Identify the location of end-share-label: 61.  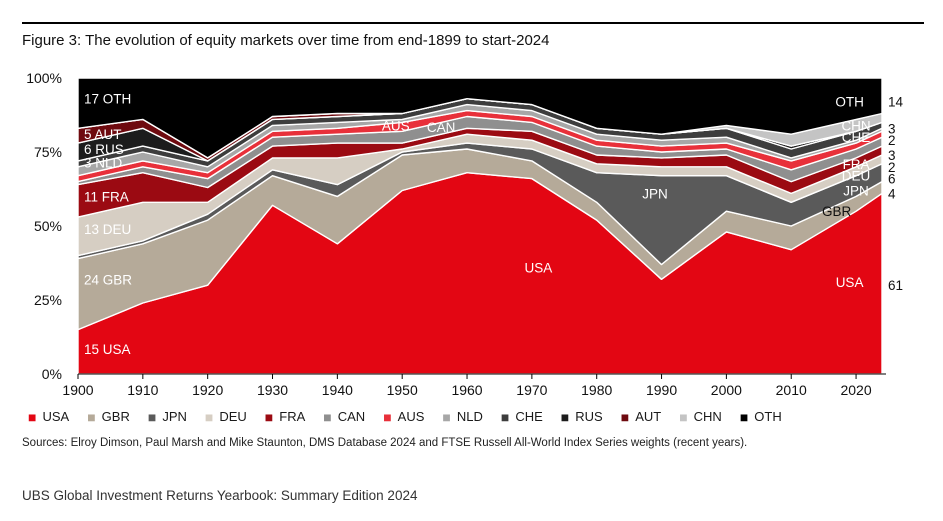
(895, 285).